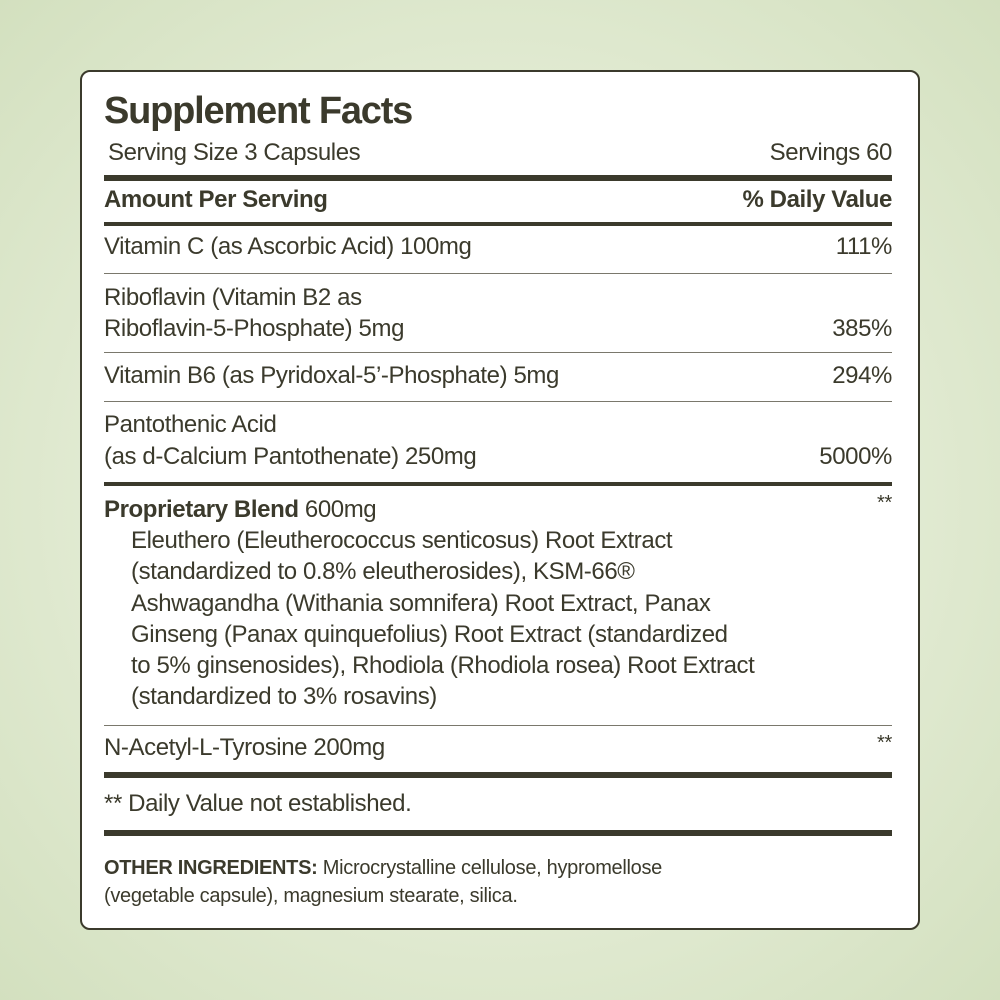  Describe the element at coordinates (201, 509) in the screenshot. I see `blend-name: Proprietary Blend` at that location.